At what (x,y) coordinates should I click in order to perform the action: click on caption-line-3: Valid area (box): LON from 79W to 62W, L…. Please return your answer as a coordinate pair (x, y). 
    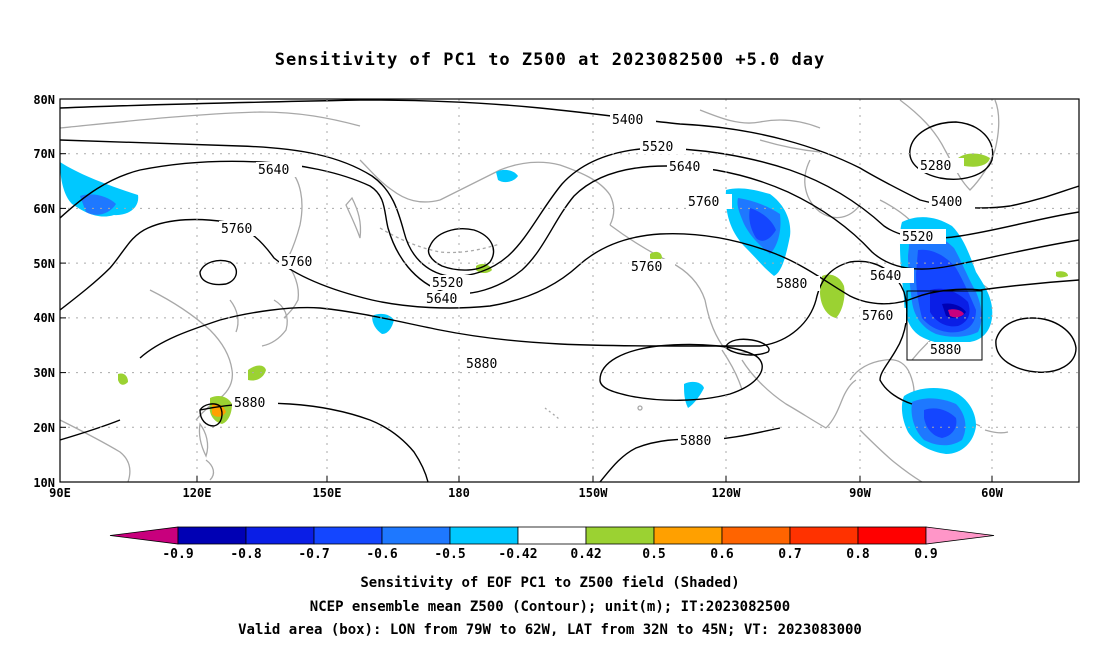
    Looking at the image, I should click on (550, 630).